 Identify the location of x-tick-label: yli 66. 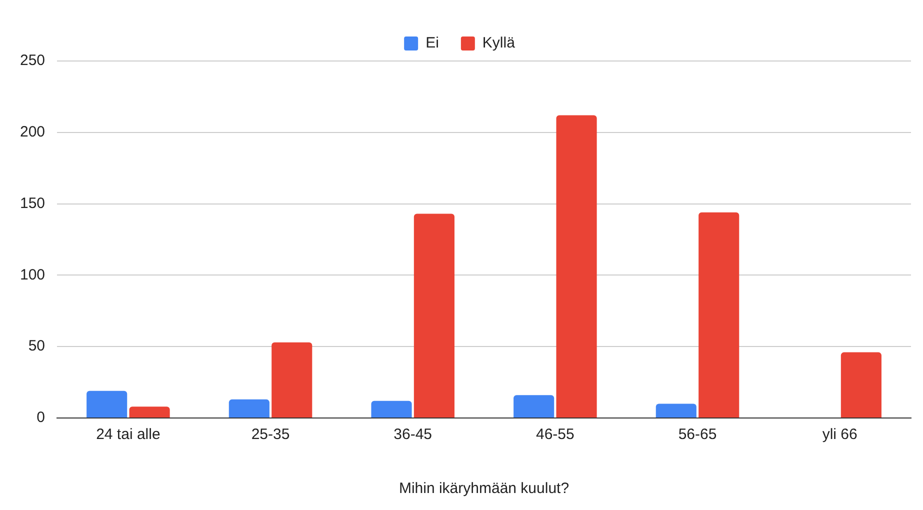
(840, 435).